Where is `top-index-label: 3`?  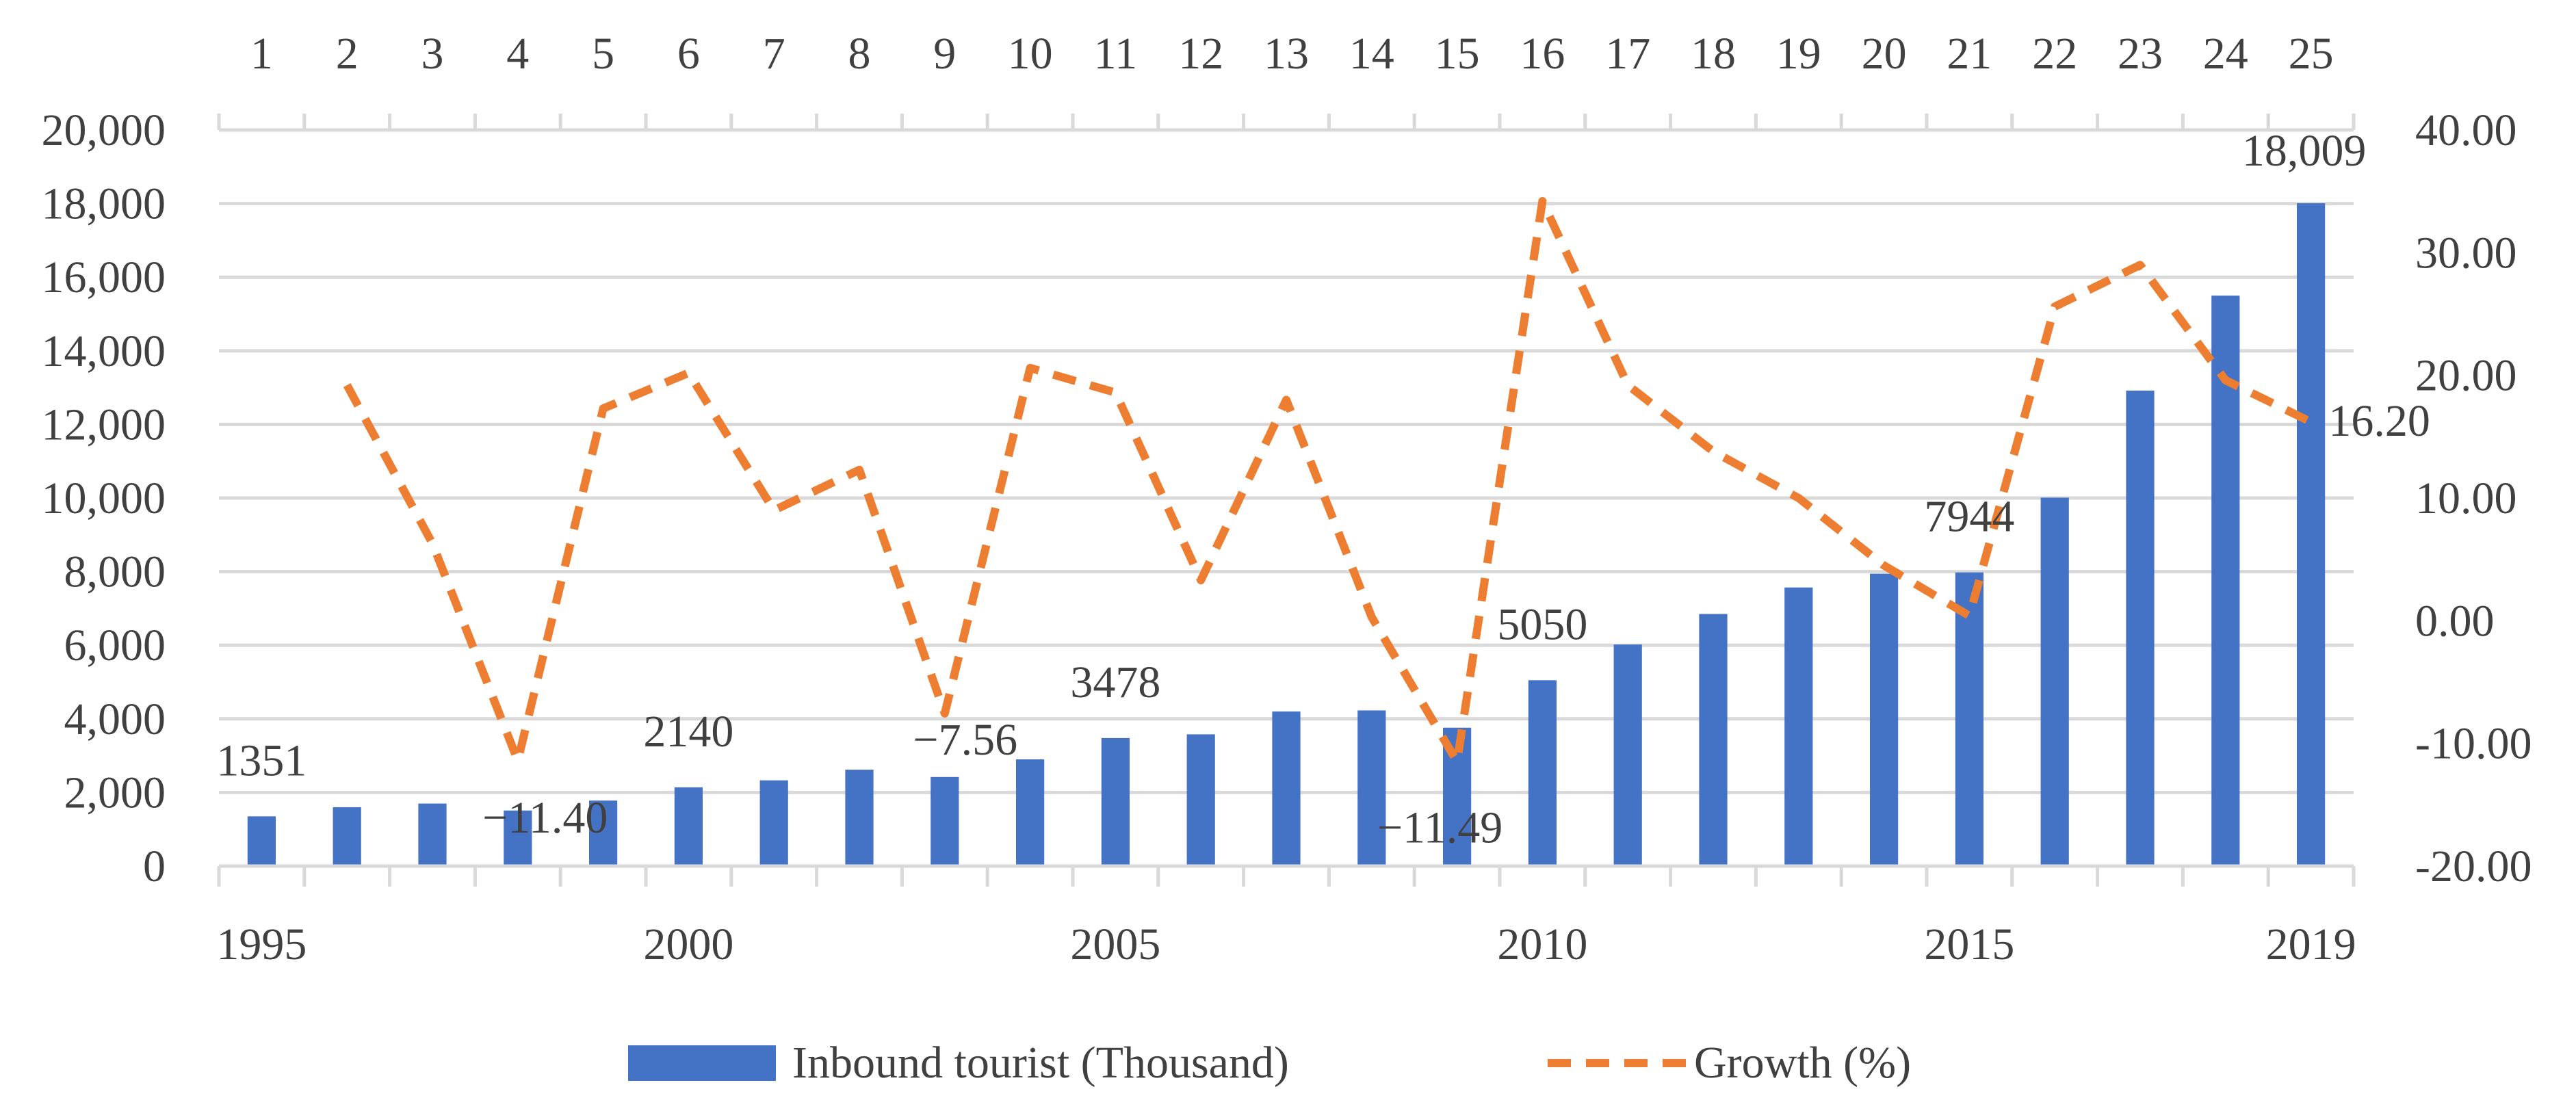 top-index-label: 3 is located at coordinates (433, 54).